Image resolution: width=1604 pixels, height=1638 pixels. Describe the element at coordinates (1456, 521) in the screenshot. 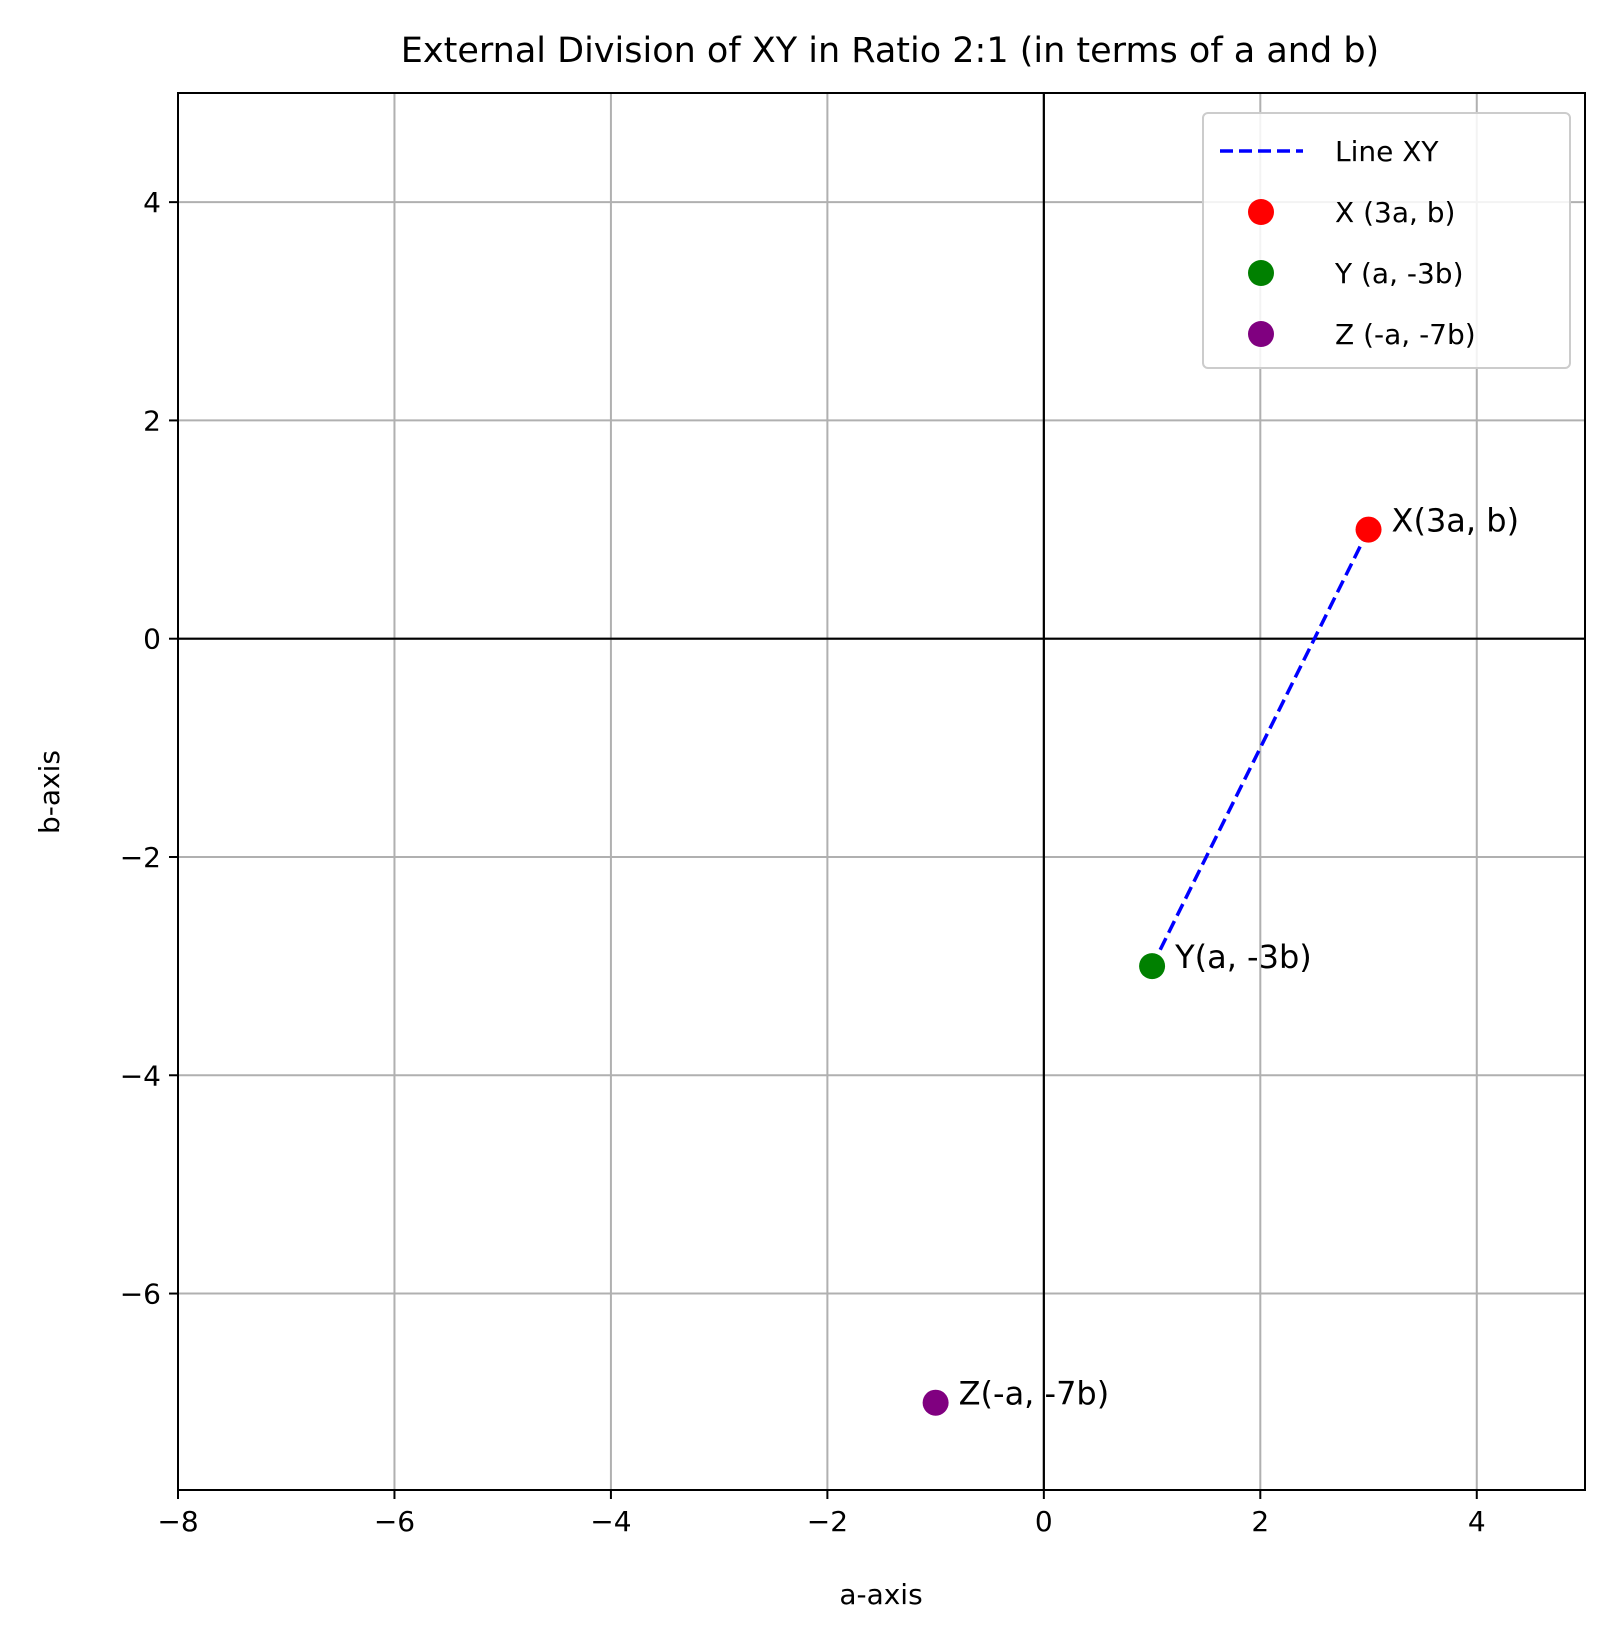

I see `point-label-0: X(3a, b)` at that location.